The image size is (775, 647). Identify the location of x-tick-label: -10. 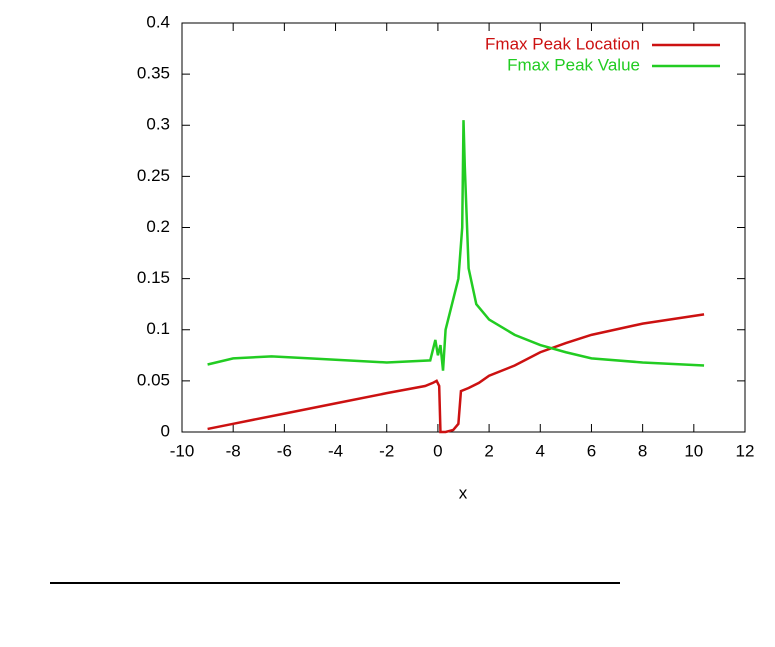
(182, 450).